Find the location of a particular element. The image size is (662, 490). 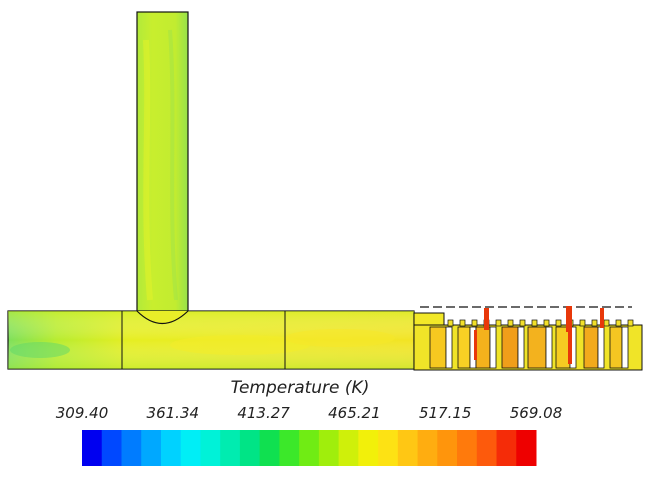

legend-title: Temperature (K) is located at coordinates (300, 388).